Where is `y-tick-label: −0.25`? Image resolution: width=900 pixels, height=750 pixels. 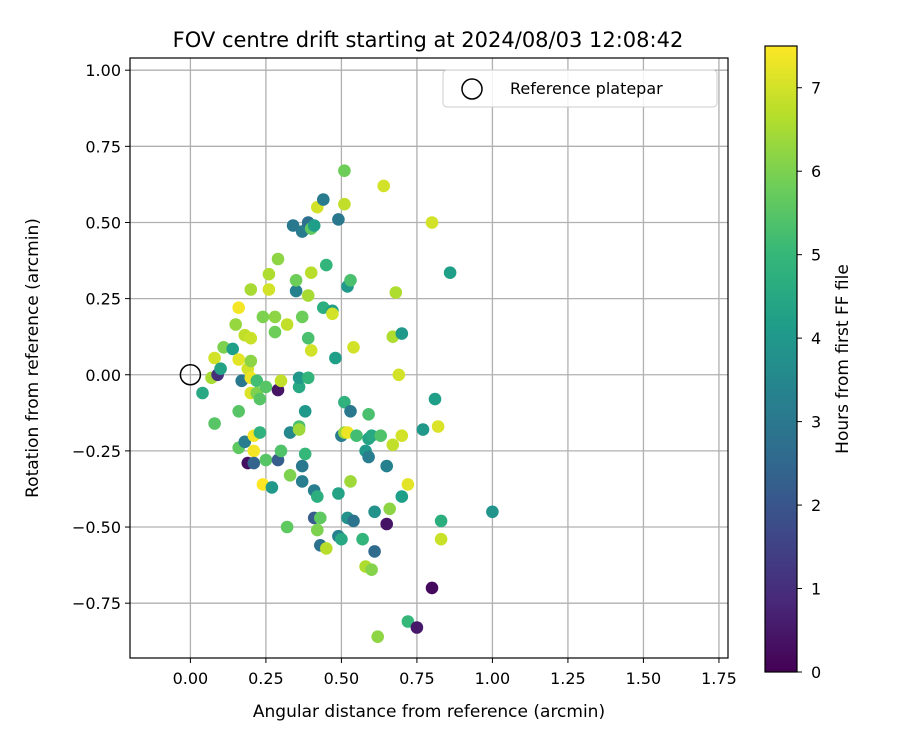
y-tick-label: −0.25 is located at coordinates (96, 451).